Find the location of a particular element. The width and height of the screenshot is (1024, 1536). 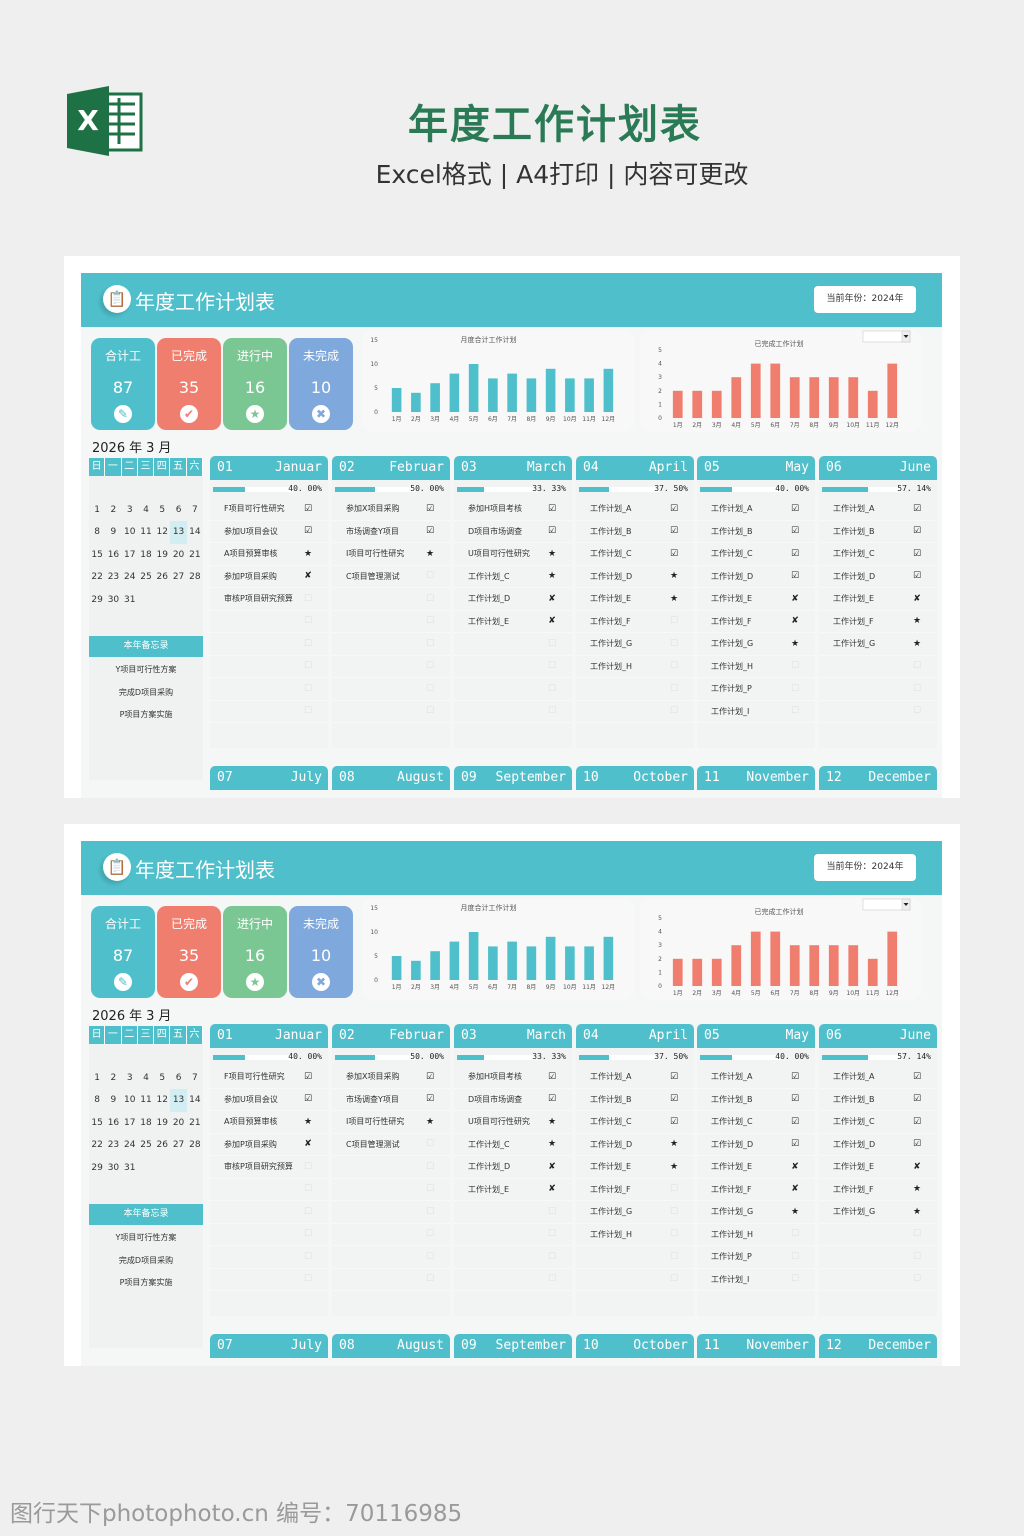

calendar-day: 27 is located at coordinates (178, 1145).